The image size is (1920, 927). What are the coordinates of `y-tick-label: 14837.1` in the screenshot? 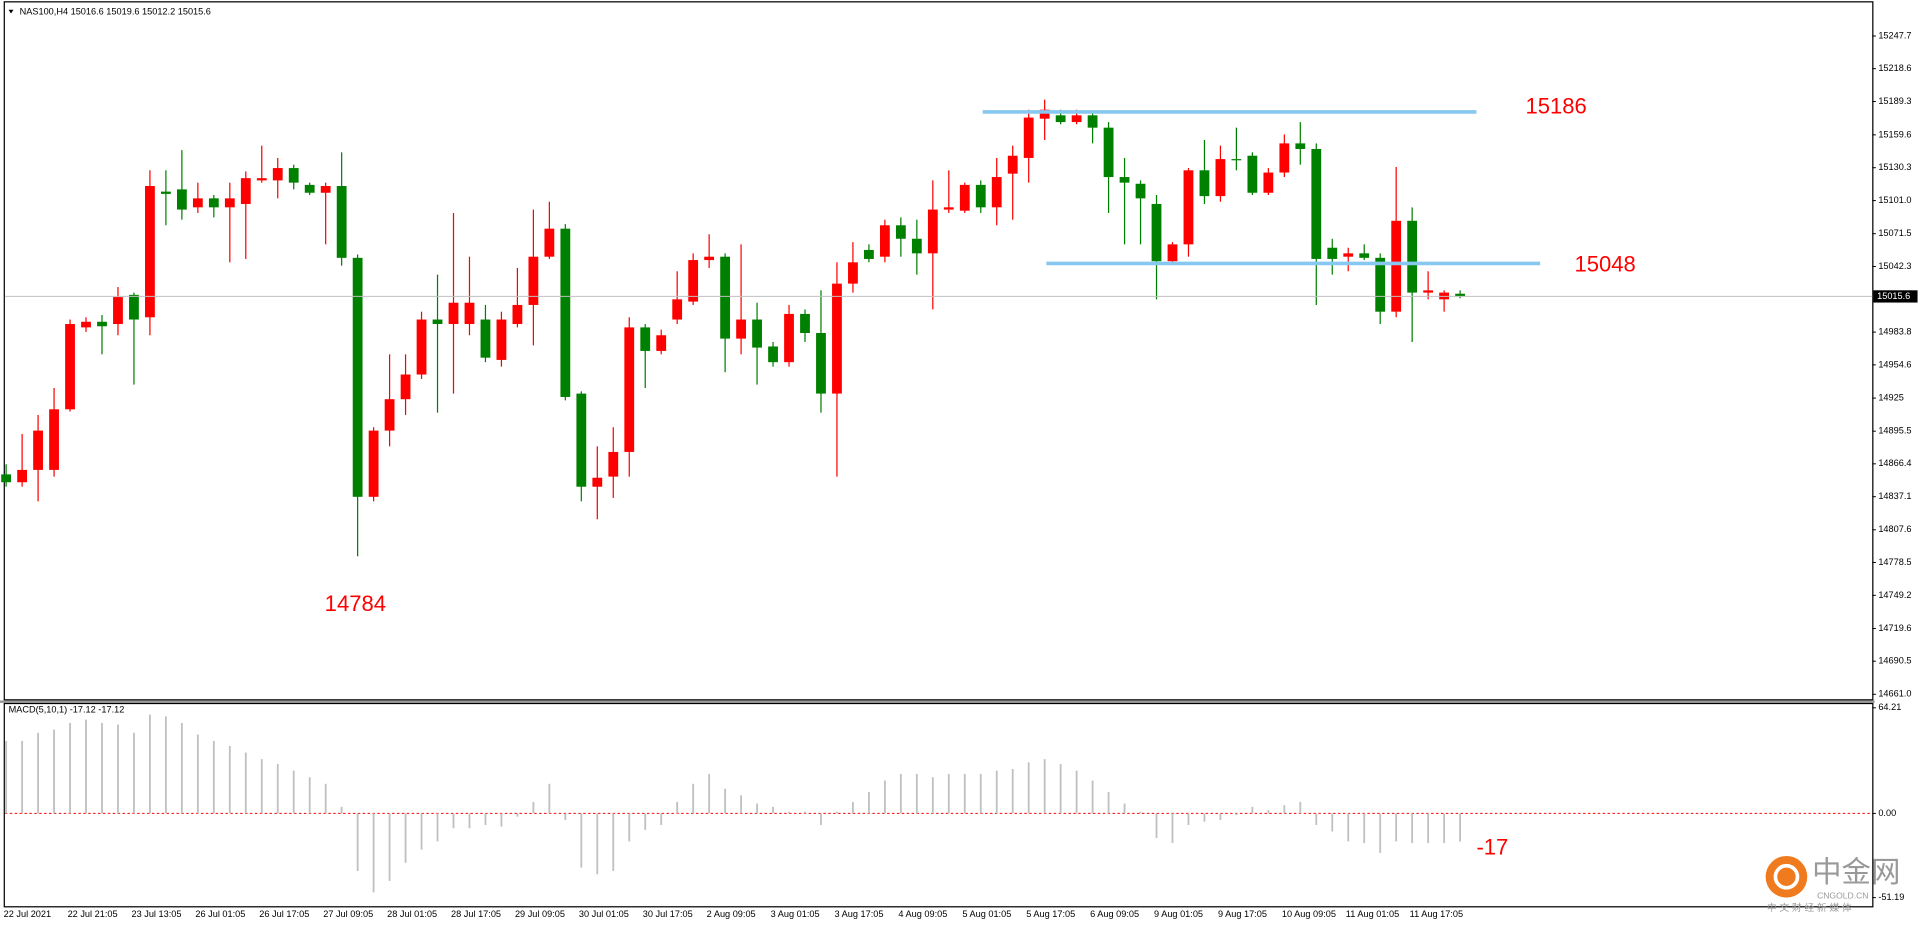 It's located at (1894, 496).